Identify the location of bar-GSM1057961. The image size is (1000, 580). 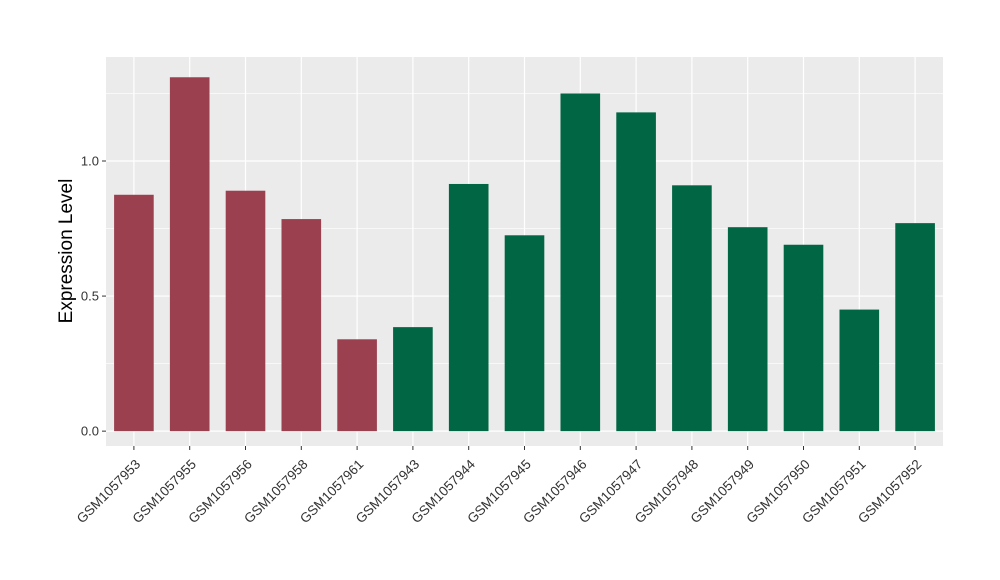
(357, 385).